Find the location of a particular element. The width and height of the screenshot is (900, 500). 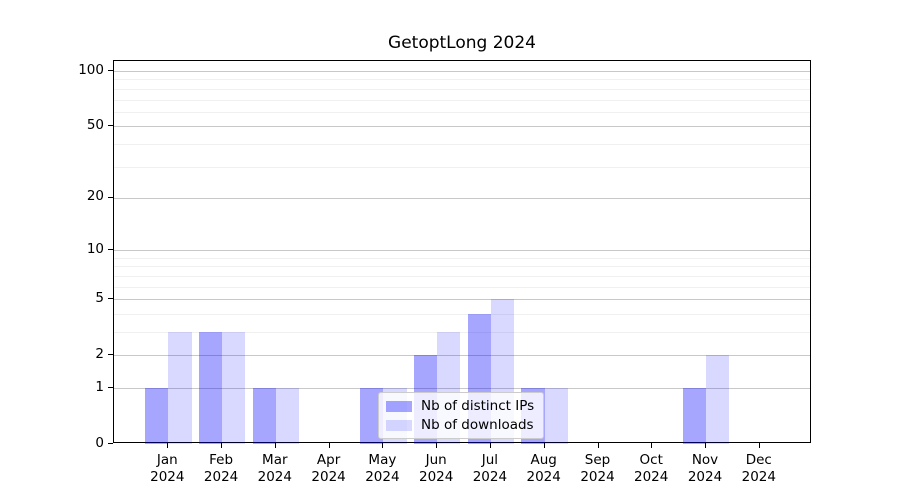

x-tick-label-month: Aug is located at coordinates (543, 460).